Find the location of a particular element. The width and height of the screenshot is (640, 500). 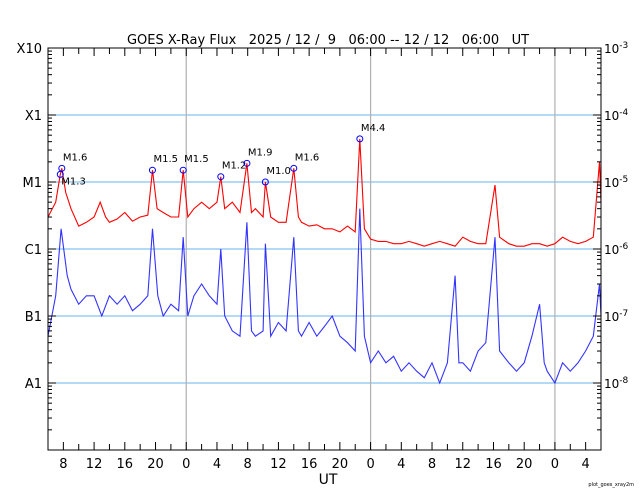

y-tick-label-right: 10⁻³ is located at coordinates (616, 48).